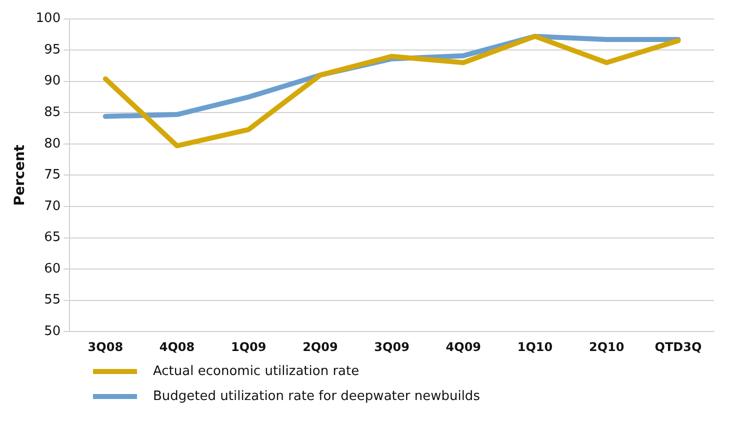 Image resolution: width=742 pixels, height=432 pixels. What do you see at coordinates (20, 175) in the screenshot?
I see `y-axis-title: Percent` at bounding box center [20, 175].